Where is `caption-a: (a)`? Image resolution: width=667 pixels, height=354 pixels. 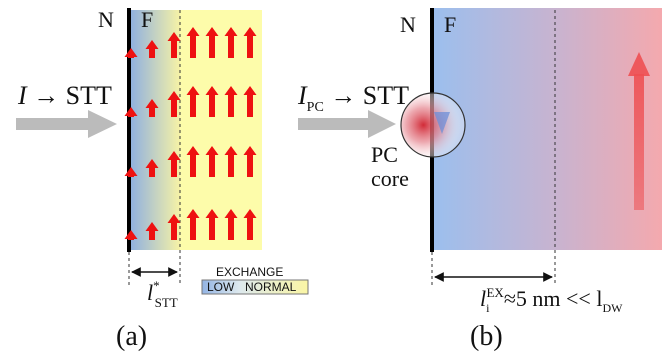 caption-a: (a) is located at coordinates (131, 336).